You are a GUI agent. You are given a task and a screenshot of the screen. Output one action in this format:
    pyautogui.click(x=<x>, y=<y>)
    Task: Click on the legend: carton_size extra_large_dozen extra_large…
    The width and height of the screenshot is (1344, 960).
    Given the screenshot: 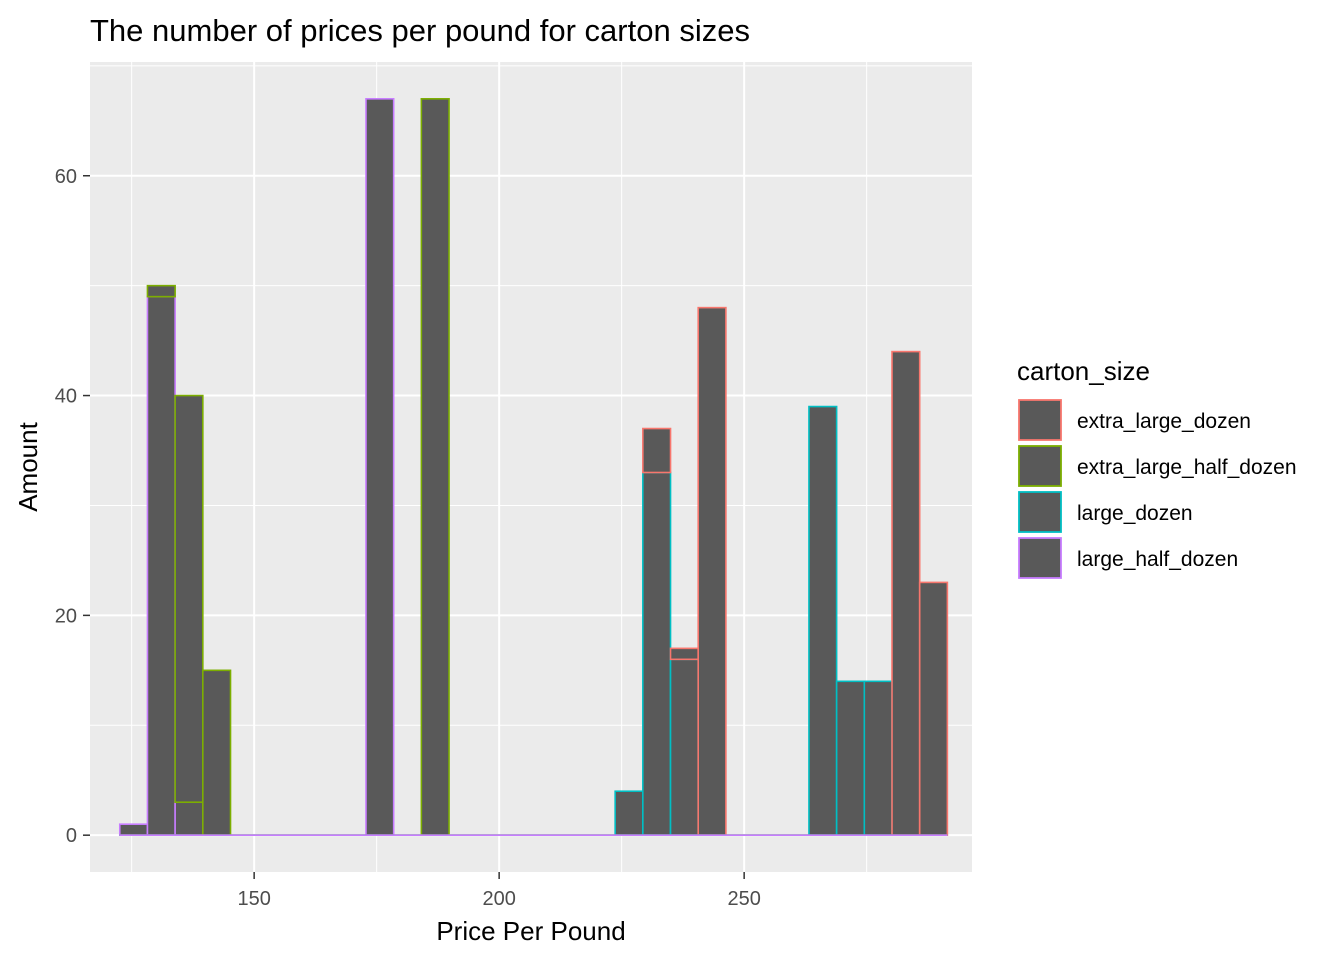 What is the action you would take?
    pyautogui.click(x=1157, y=467)
    